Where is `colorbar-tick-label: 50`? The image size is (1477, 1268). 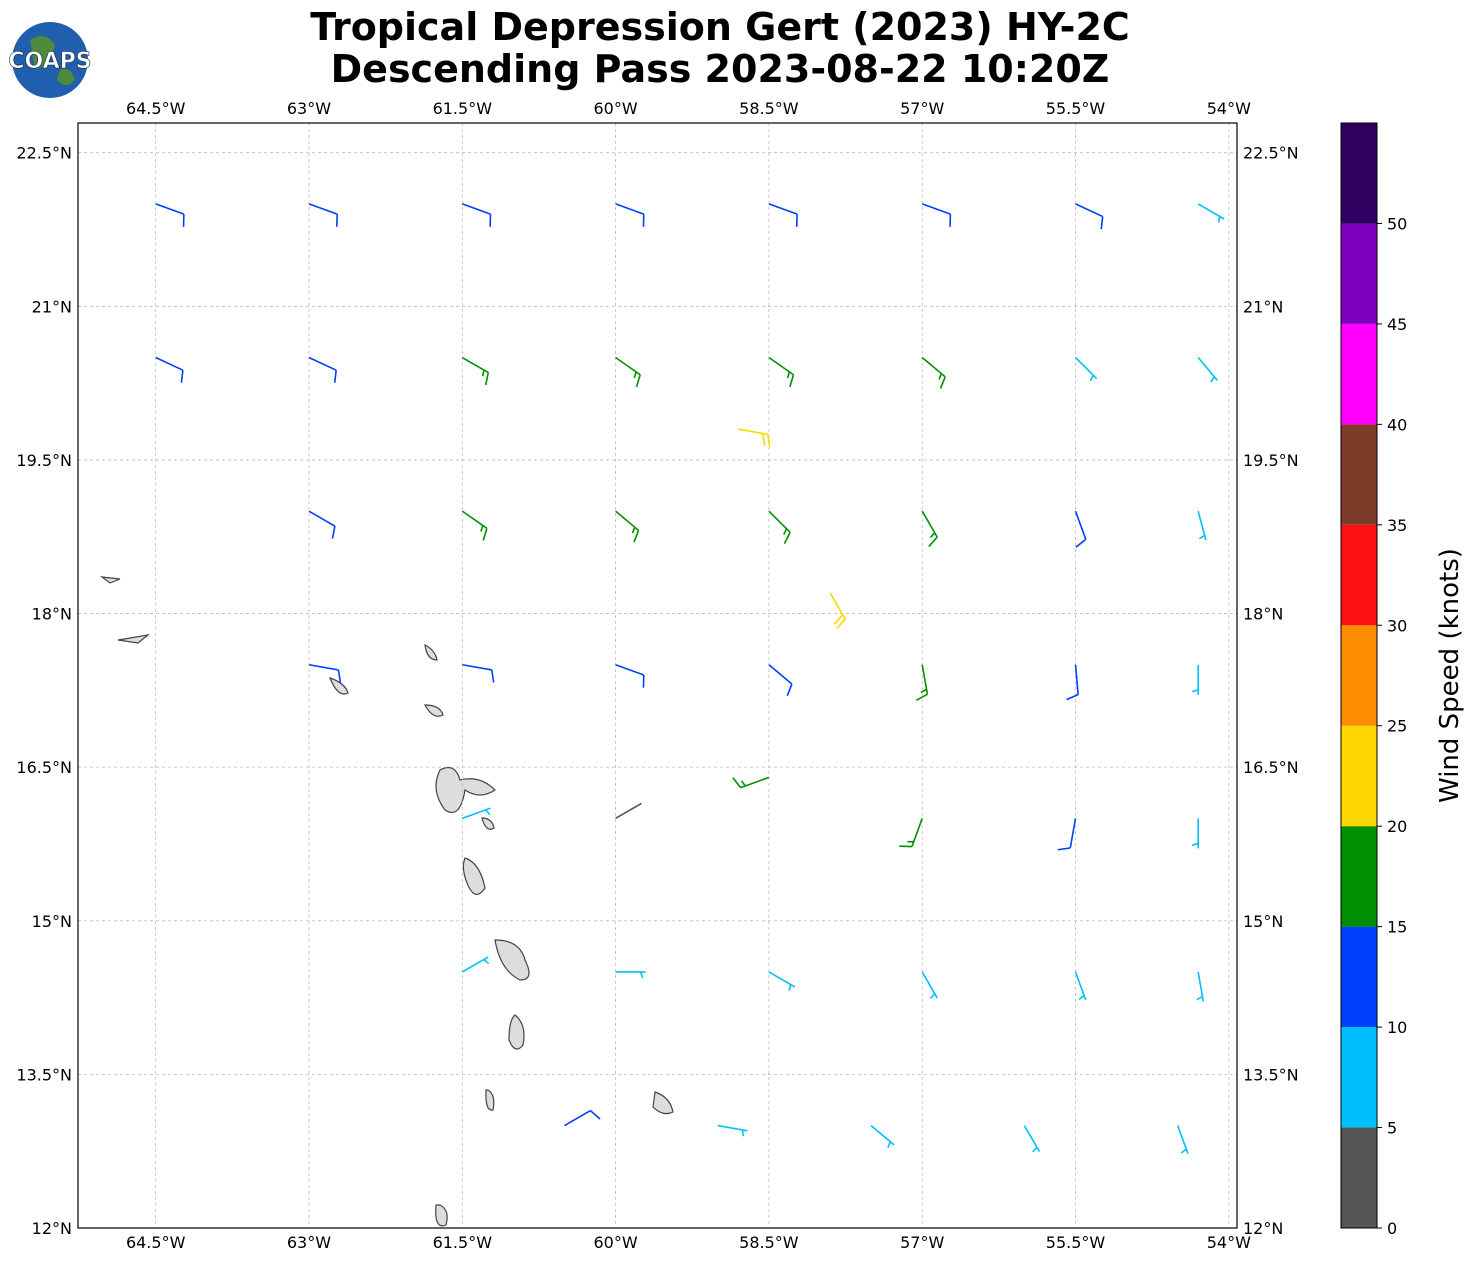 colorbar-tick-label: 50 is located at coordinates (1397, 223).